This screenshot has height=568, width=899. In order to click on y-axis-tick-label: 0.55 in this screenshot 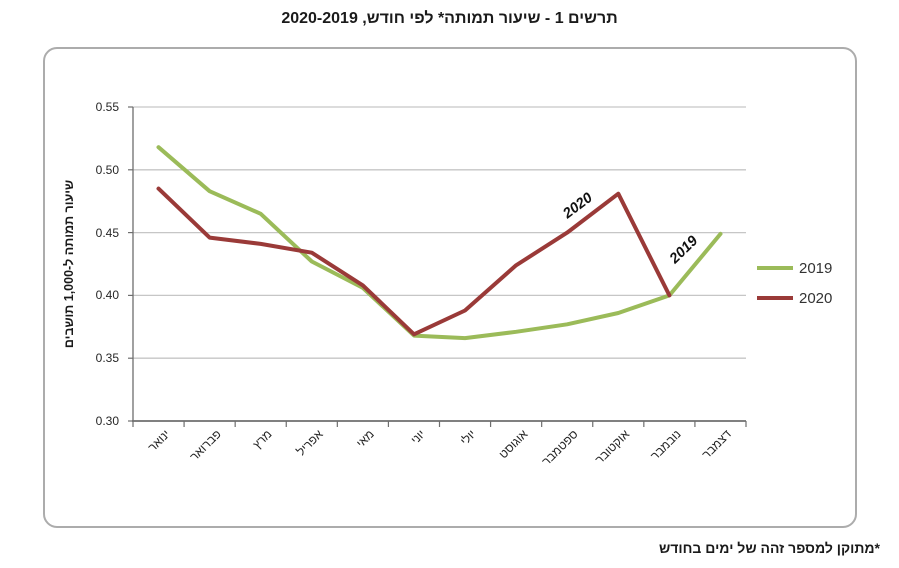, I will do `click(107, 107)`.